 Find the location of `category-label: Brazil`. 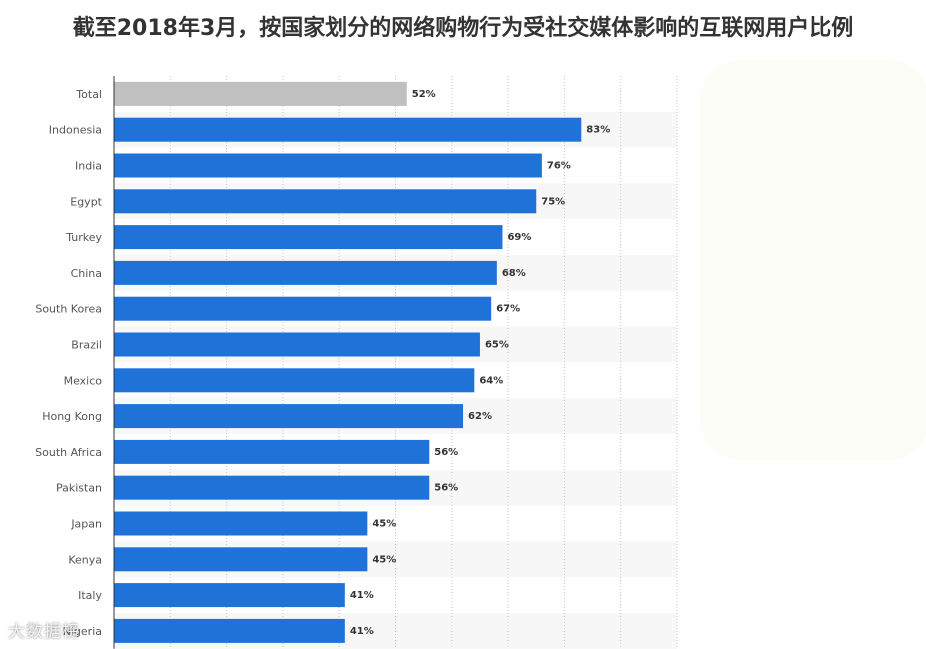

category-label: Brazil is located at coordinates (86, 345).